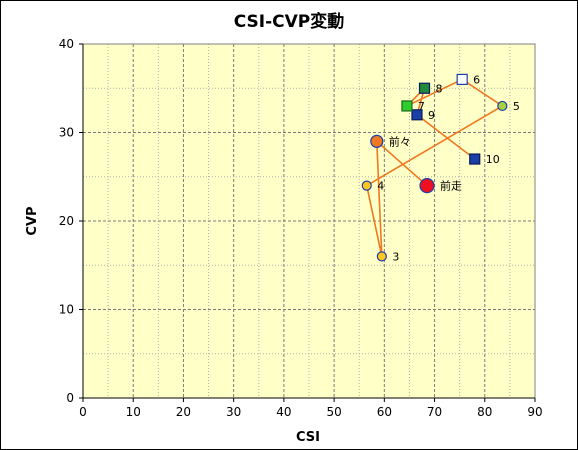  I want to click on series-line, so click(434, 167).